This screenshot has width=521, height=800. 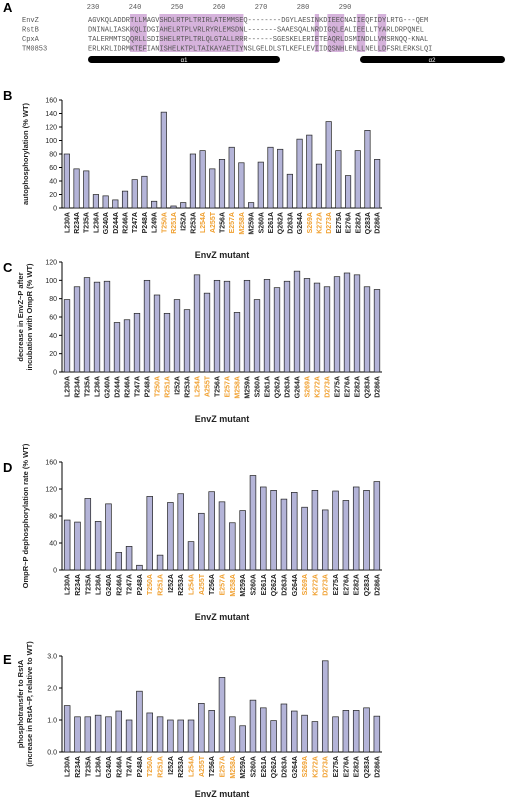 What do you see at coordinates (357, 584) in the screenshot?
I see `x-tick-label: E282A` at bounding box center [357, 584].